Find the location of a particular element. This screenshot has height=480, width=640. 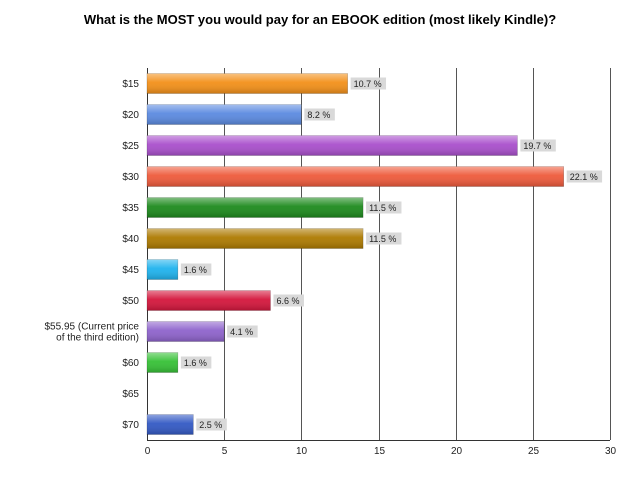

data-label: 6.6 % is located at coordinates (287, 301).